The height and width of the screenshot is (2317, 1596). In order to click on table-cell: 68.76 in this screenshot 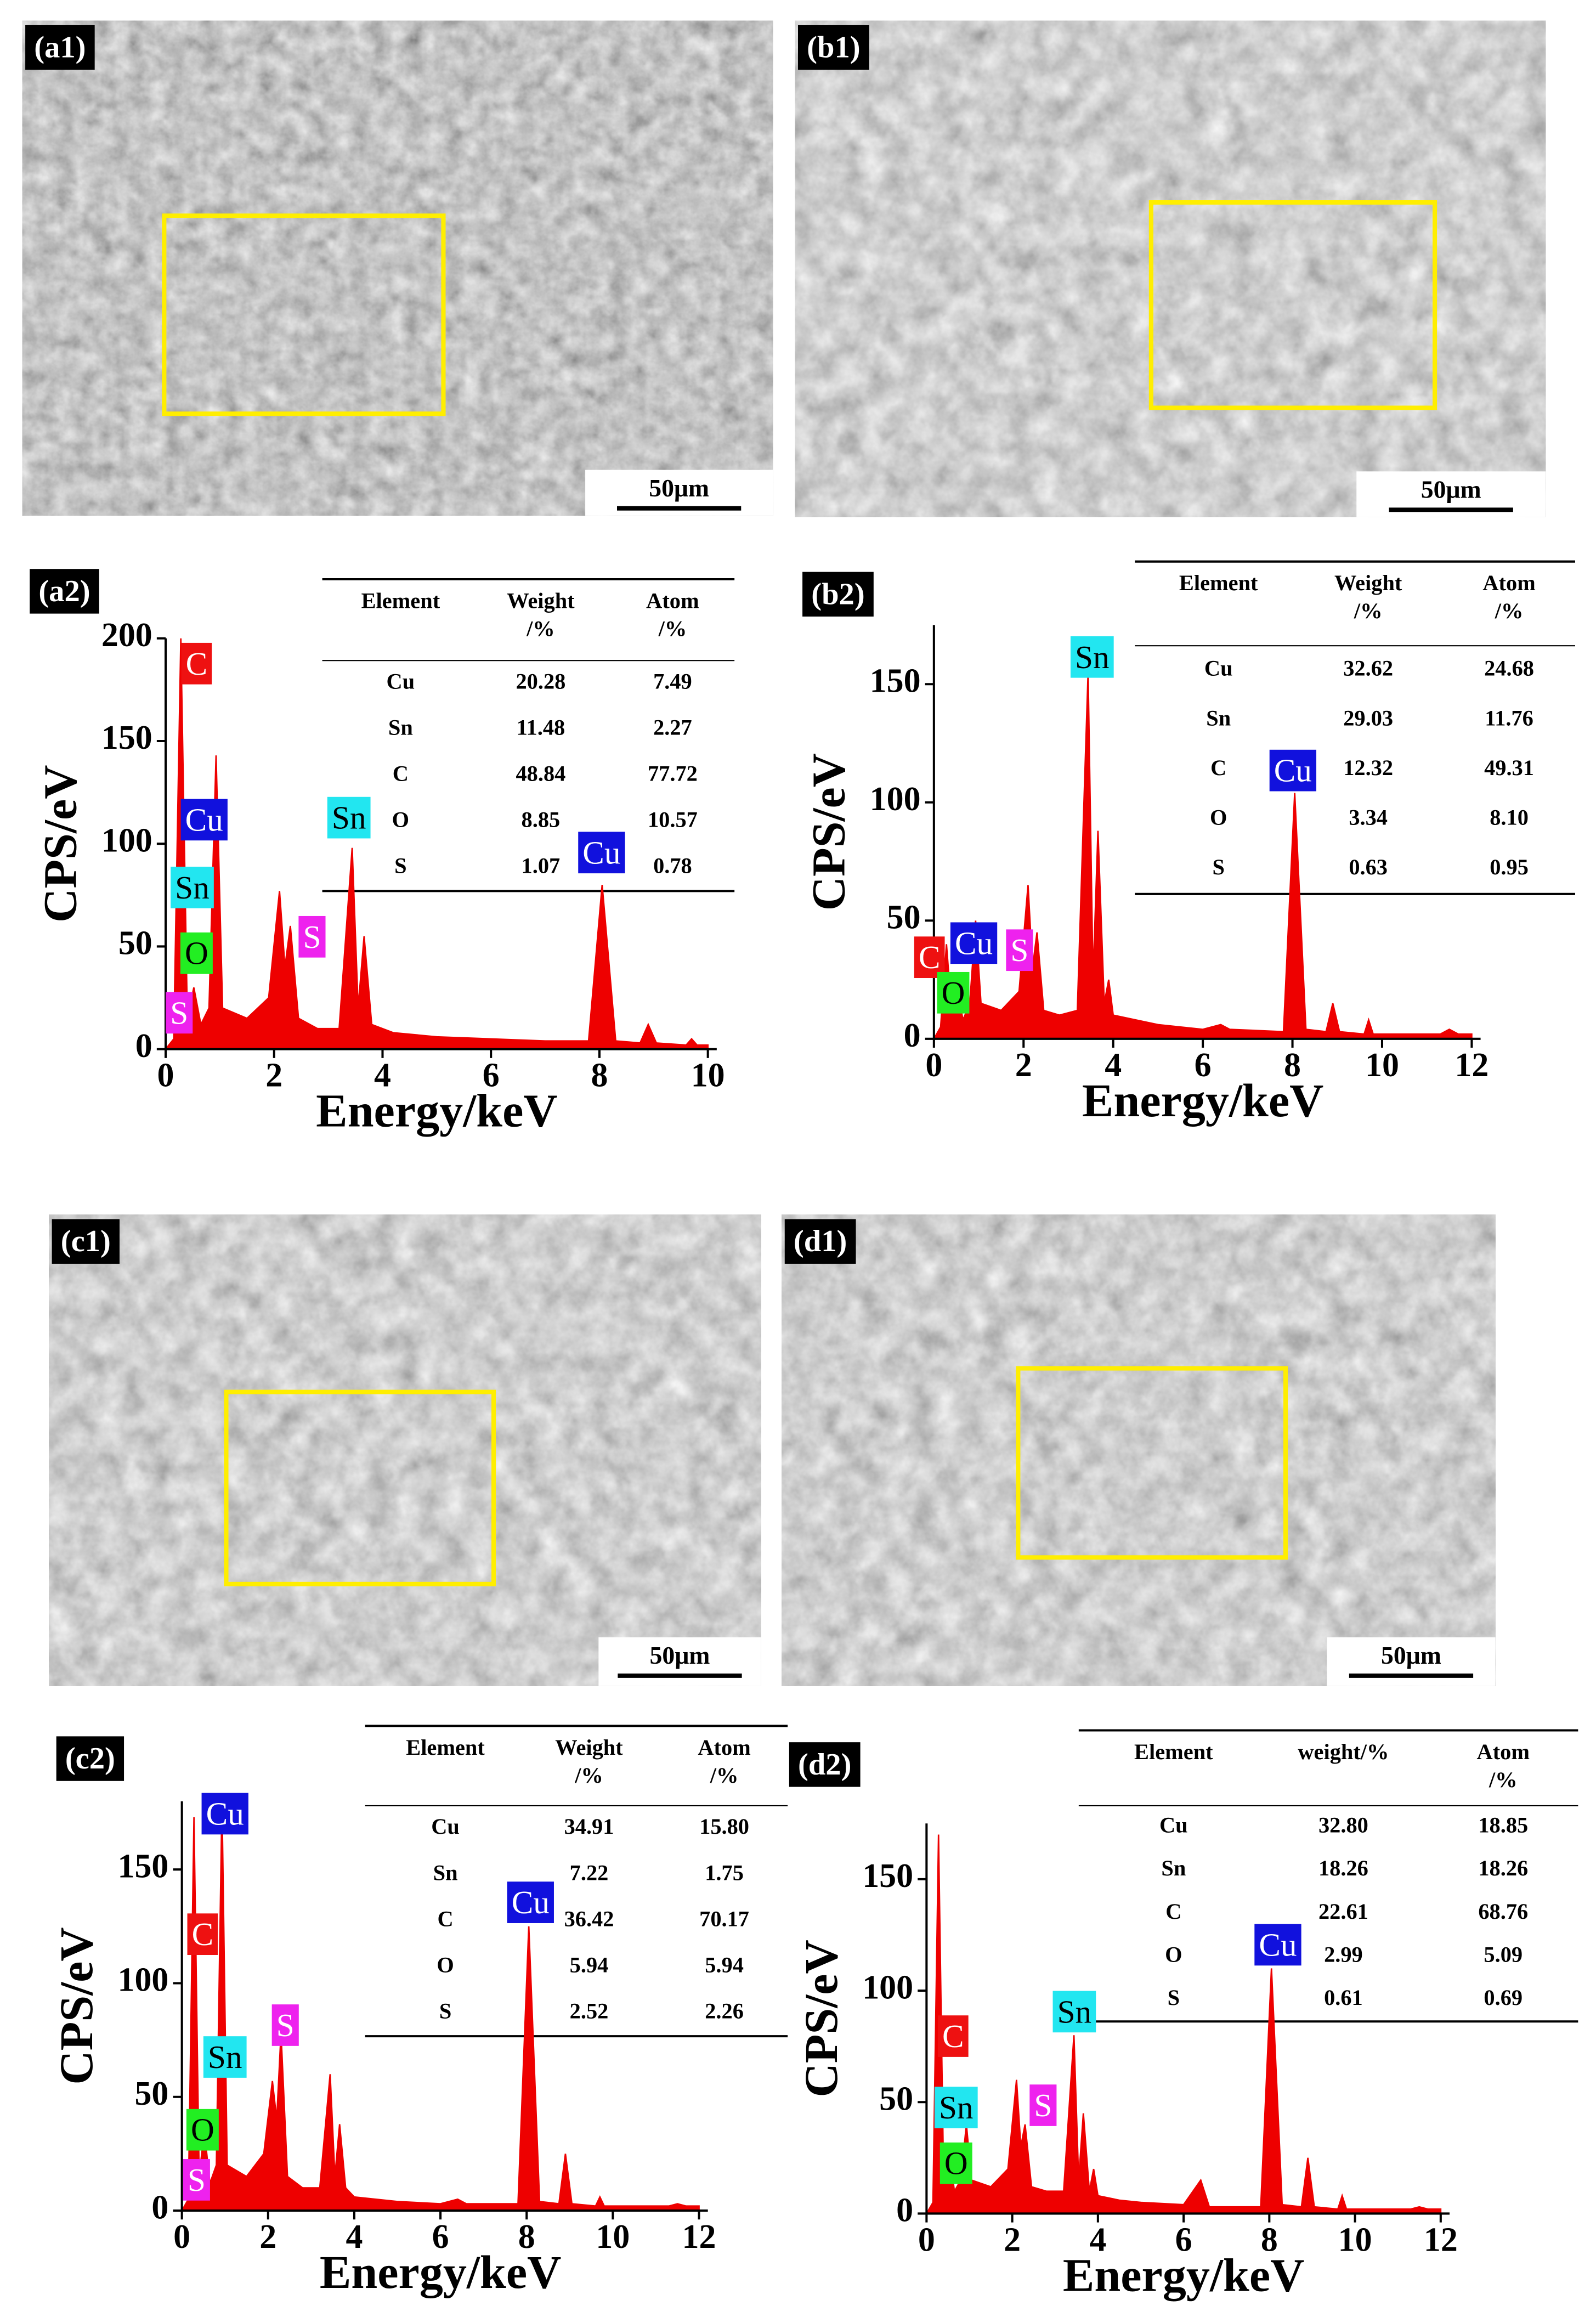, I will do `click(1503, 1912)`.